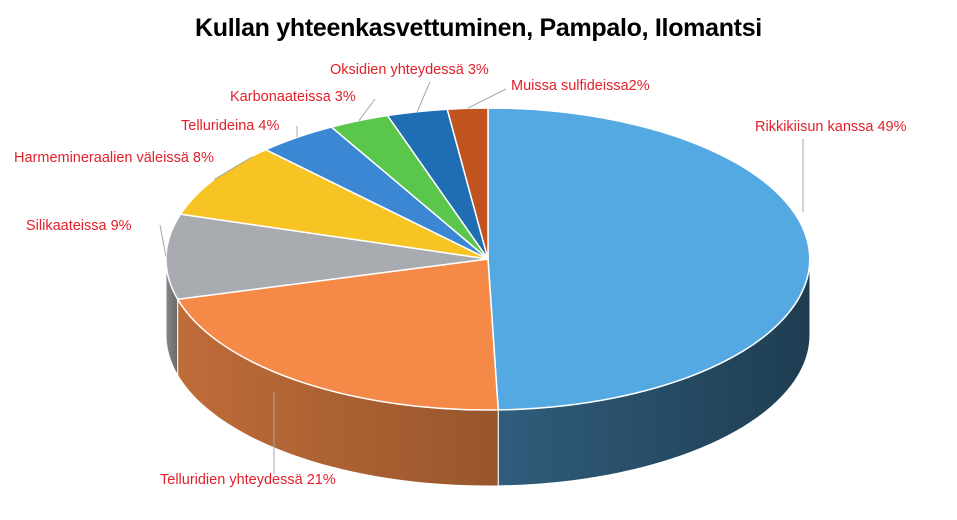  What do you see at coordinates (293, 97) in the screenshot?
I see `slice-label-5: Karbonaateissa 3%` at bounding box center [293, 97].